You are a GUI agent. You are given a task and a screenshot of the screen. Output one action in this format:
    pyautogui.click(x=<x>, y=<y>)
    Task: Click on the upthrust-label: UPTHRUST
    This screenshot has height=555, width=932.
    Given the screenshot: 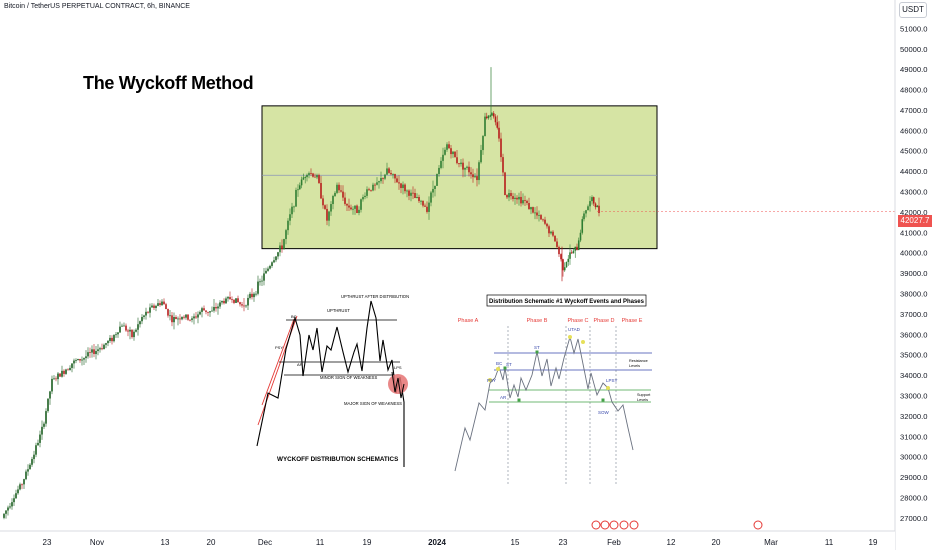 What is the action you would take?
    pyautogui.click(x=338, y=310)
    